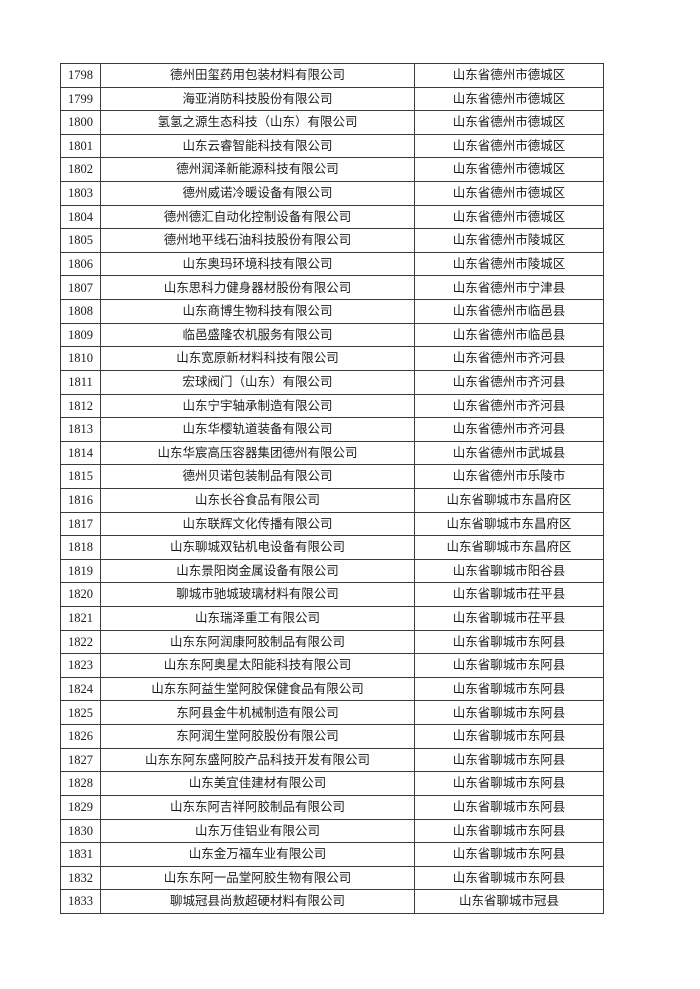 This screenshot has height=989, width=700. I want to click on table-row: 1824 山东东阿益生堂阿胶保健食品有限公司 山东省聊城市东阿县, so click(332, 689).